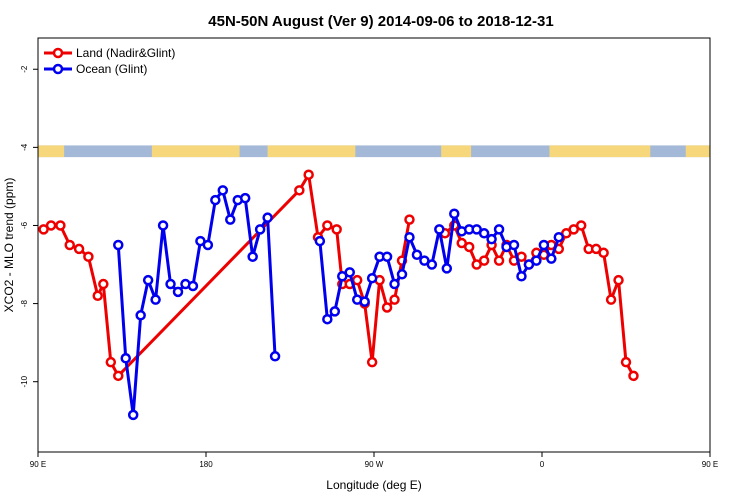 The image size is (750, 500). Describe the element at coordinates (24, 69) in the screenshot. I see `y-tick-label: -2` at that location.